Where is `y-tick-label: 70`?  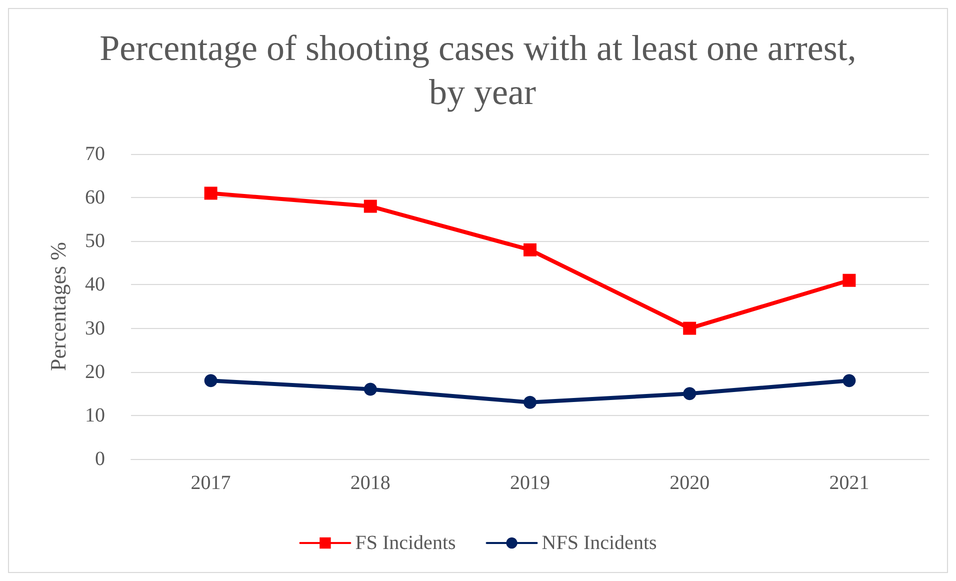
y-tick-label: 70 is located at coordinates (95, 154).